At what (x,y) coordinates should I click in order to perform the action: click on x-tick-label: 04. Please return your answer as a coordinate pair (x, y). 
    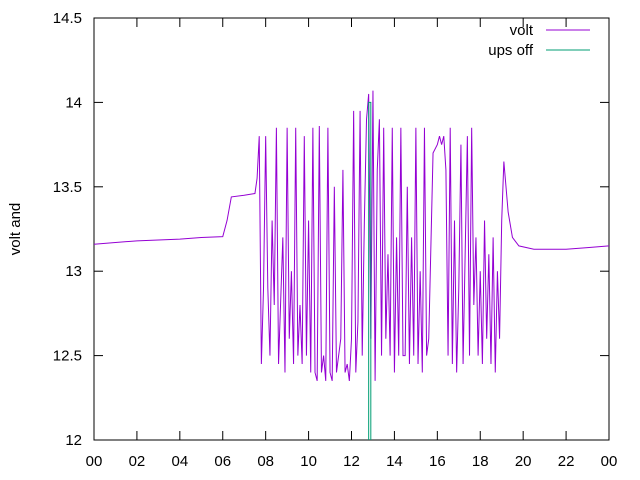
    Looking at the image, I should click on (179, 461).